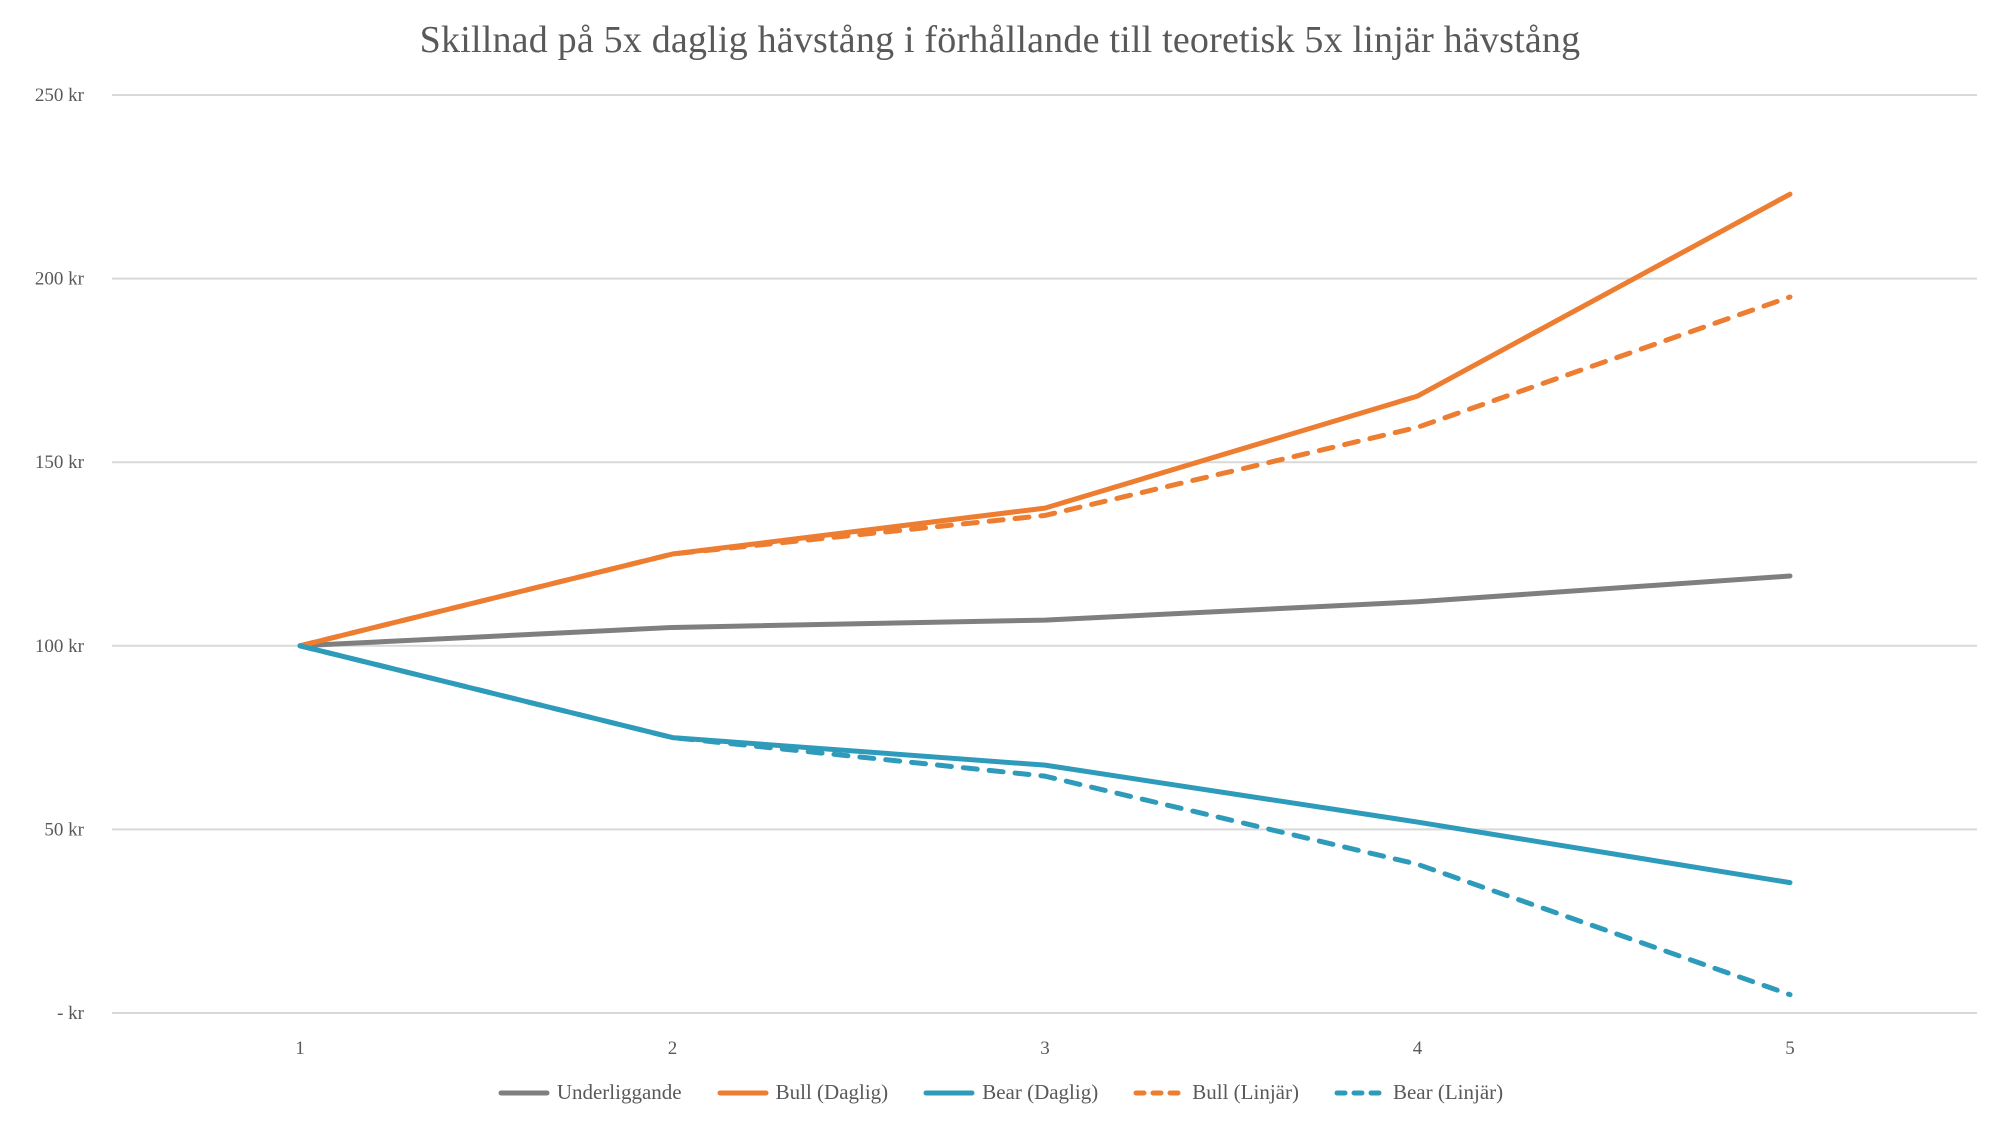 Image resolution: width=2000 pixels, height=1125 pixels. What do you see at coordinates (1418, 1048) in the screenshot?
I see `x-tick-label: 4` at bounding box center [1418, 1048].